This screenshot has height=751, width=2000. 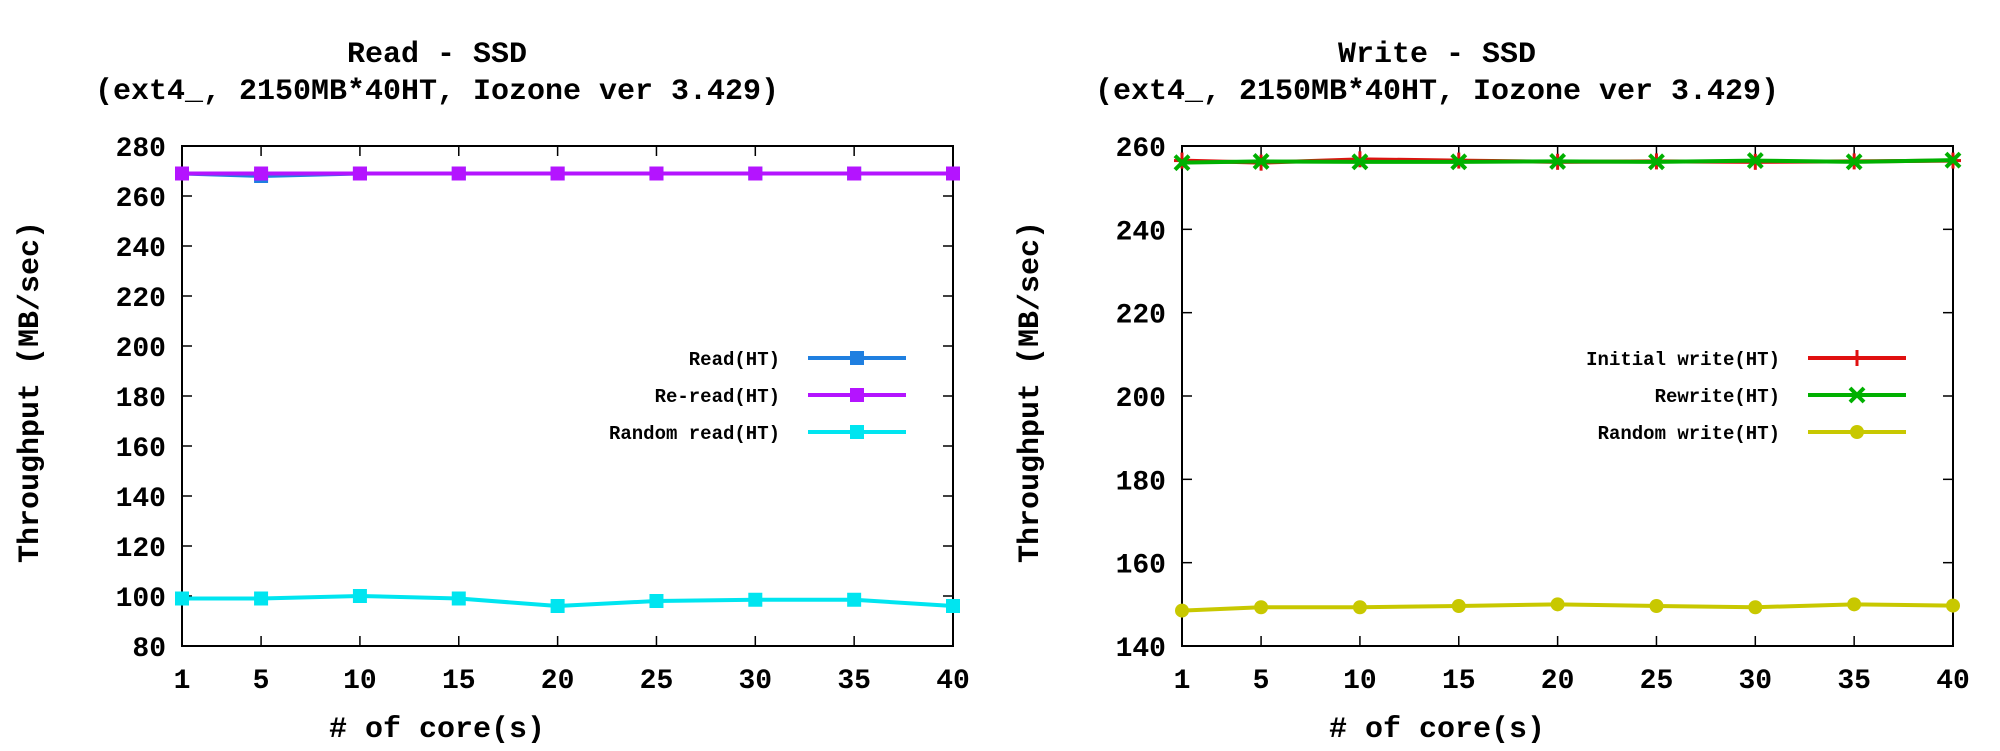 What do you see at coordinates (437, 55) in the screenshot?
I see `chart-title: Read - SSD` at bounding box center [437, 55].